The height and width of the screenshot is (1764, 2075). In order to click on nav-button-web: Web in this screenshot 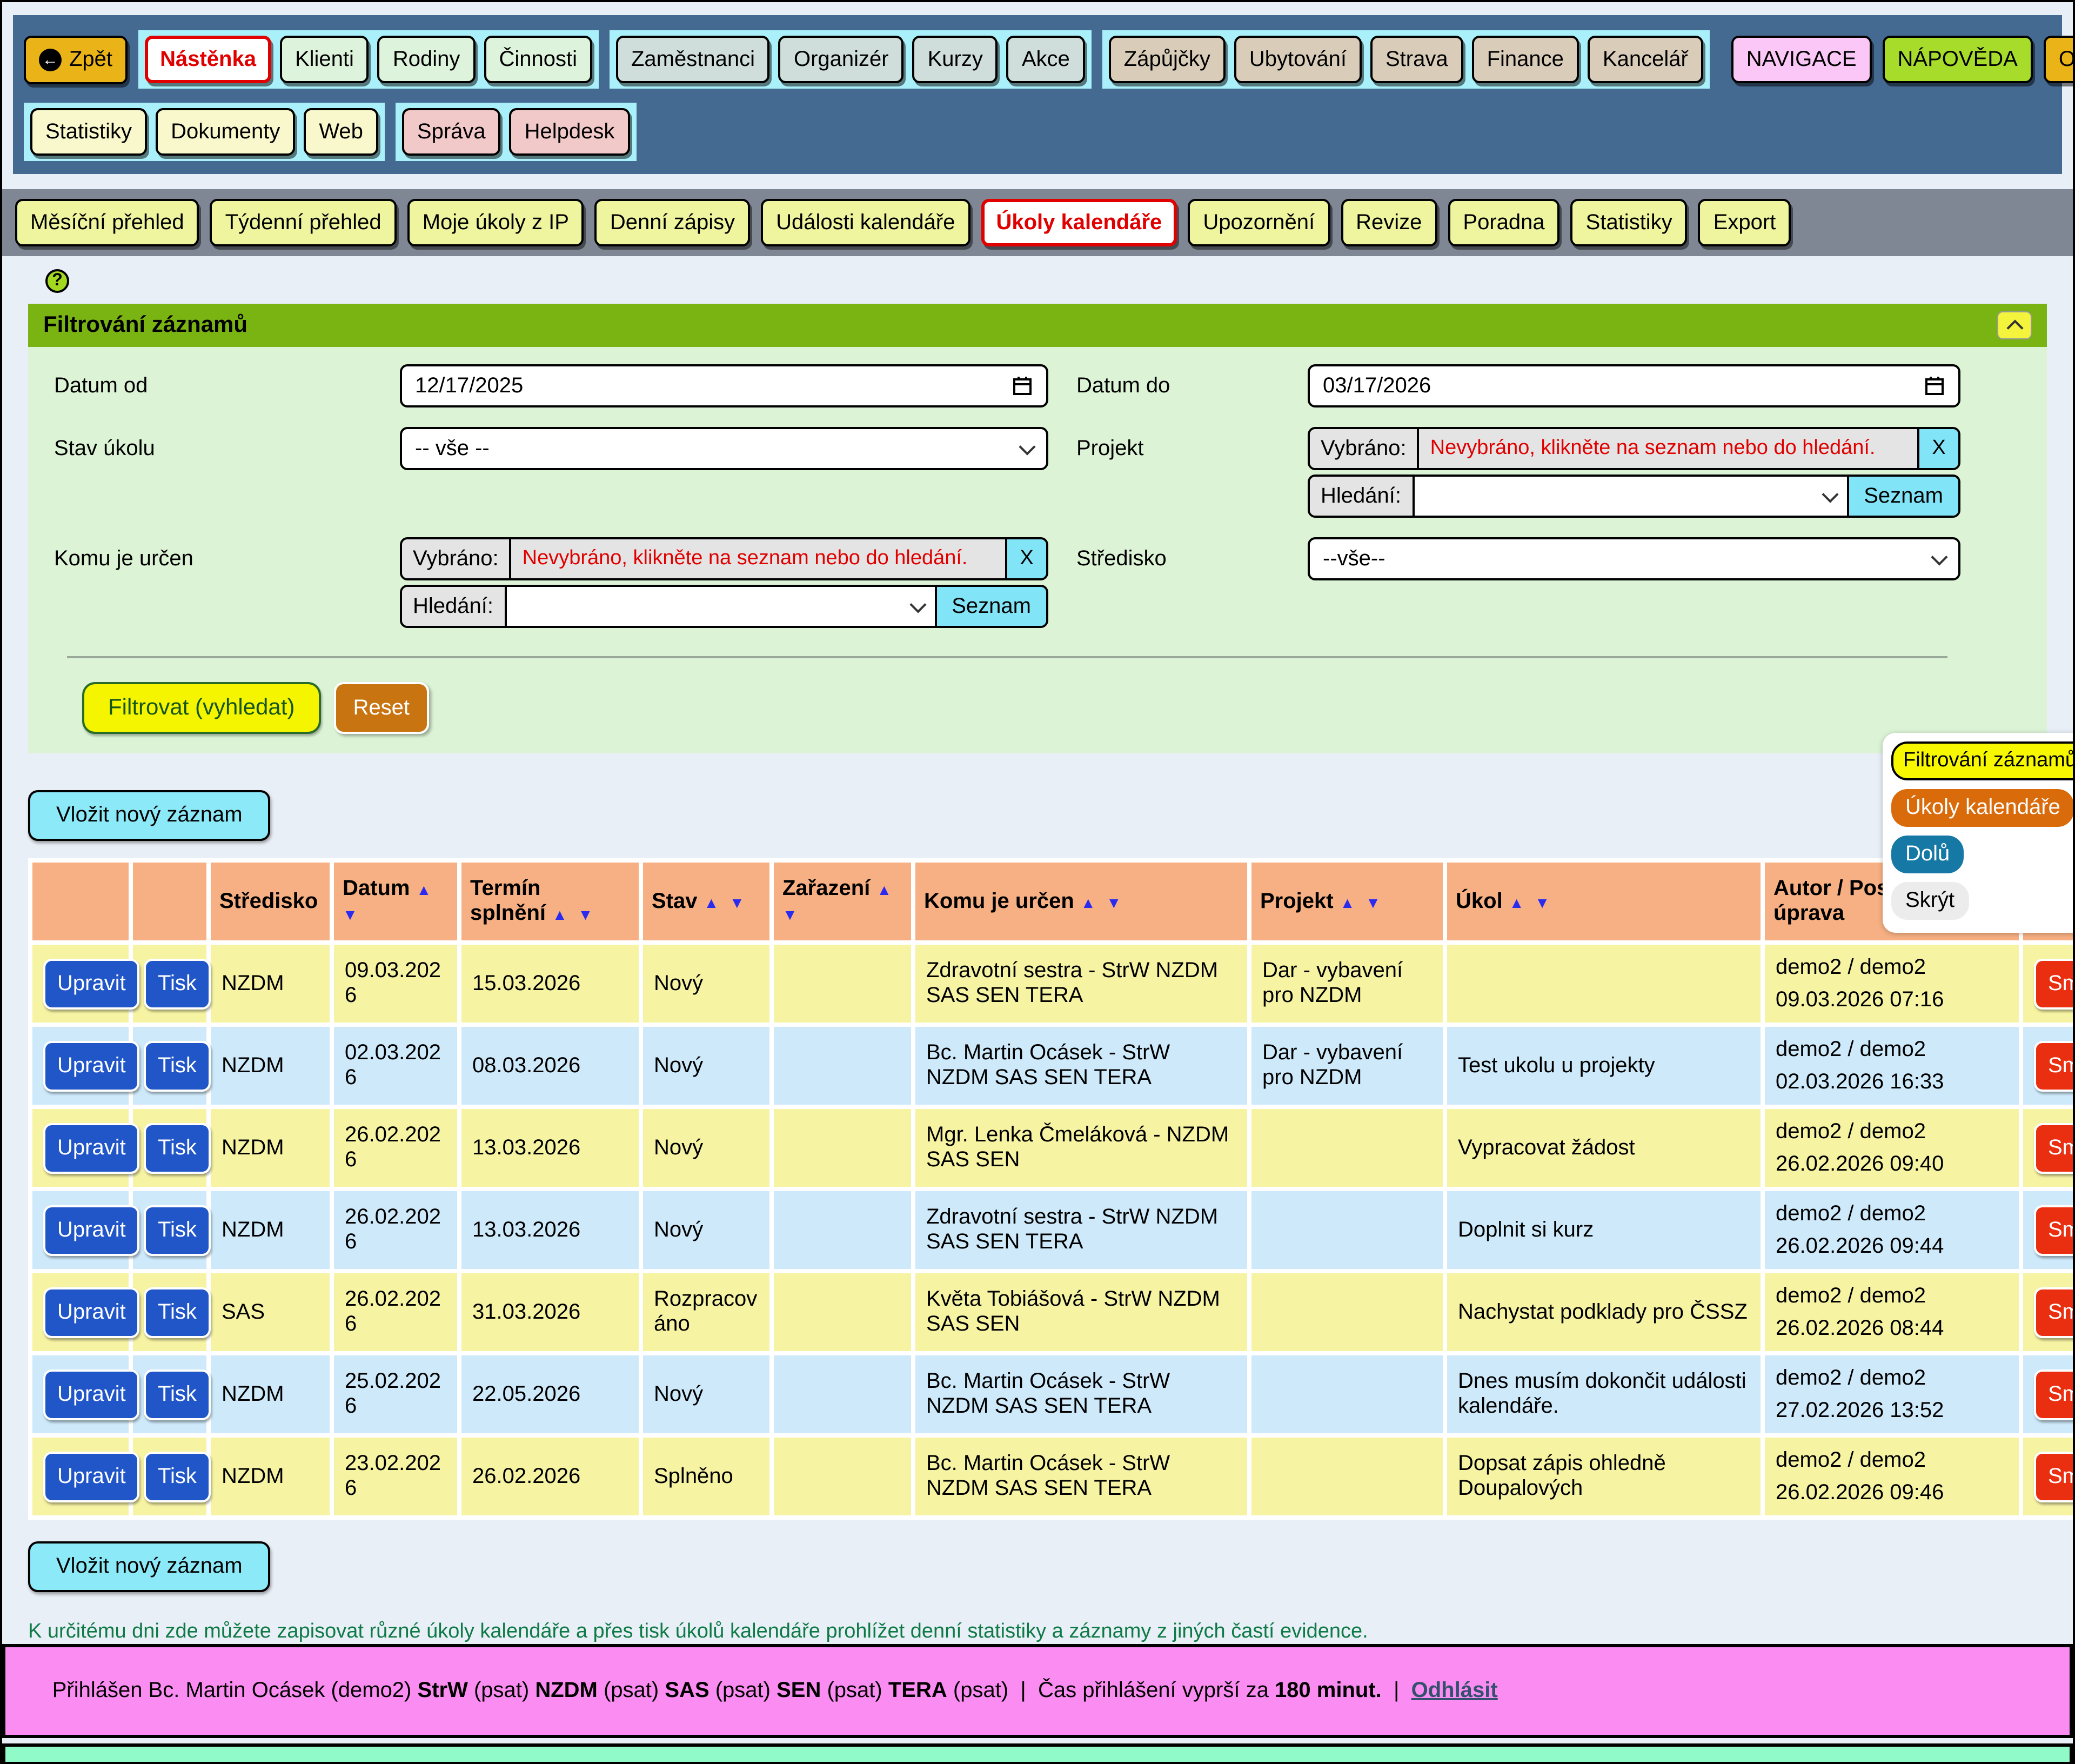, I will do `click(341, 132)`.